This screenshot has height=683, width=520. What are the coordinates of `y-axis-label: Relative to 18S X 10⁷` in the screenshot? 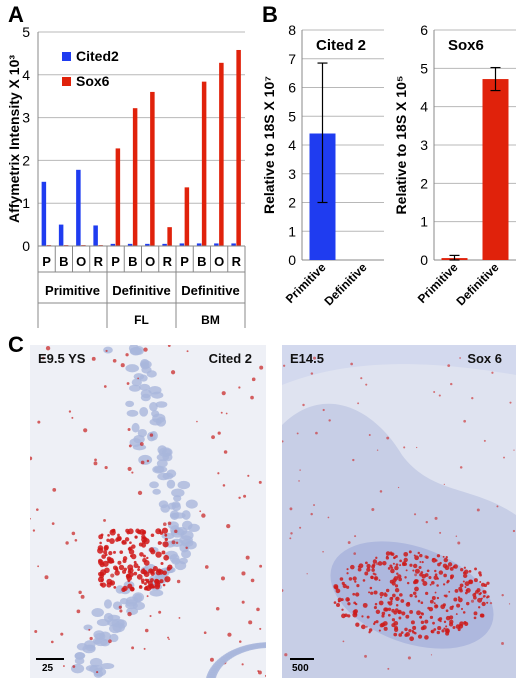 It's located at (269, 145).